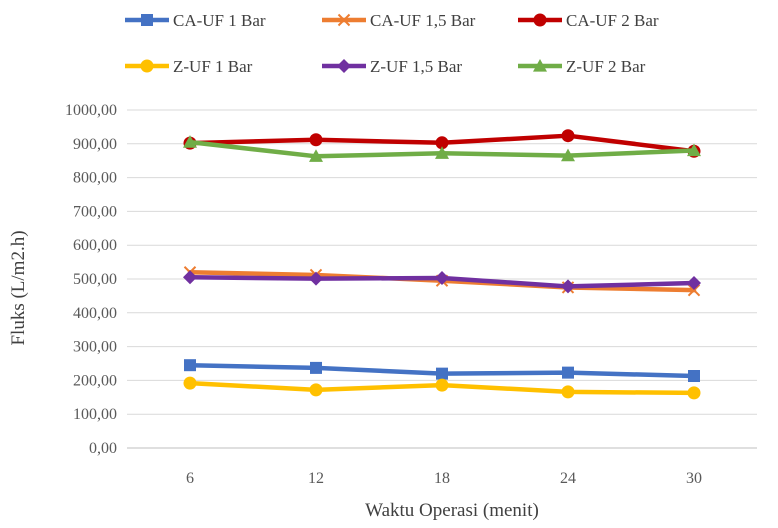  What do you see at coordinates (18, 287) in the screenshot?
I see `y-axis-title: Fluks (L/m2.h)` at bounding box center [18, 287].